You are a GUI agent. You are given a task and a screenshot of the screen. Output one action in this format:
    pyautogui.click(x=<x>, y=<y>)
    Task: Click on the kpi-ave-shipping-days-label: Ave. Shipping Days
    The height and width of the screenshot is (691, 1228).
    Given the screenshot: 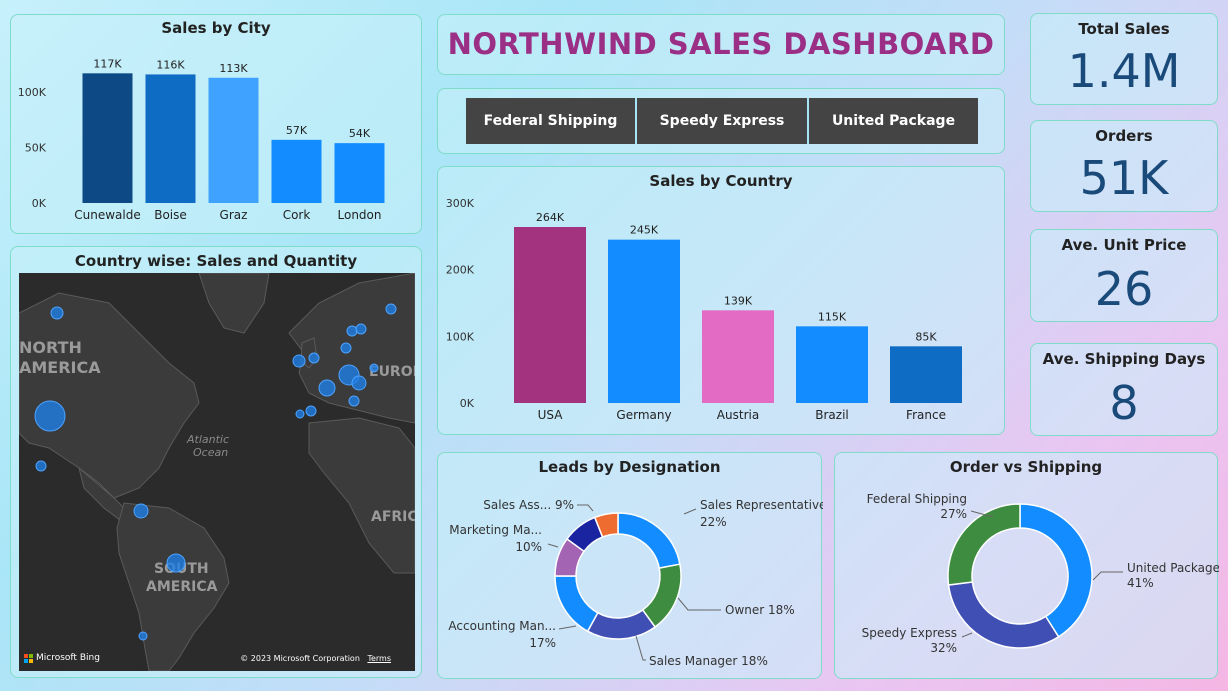 What is the action you would take?
    pyautogui.click(x=1124, y=359)
    